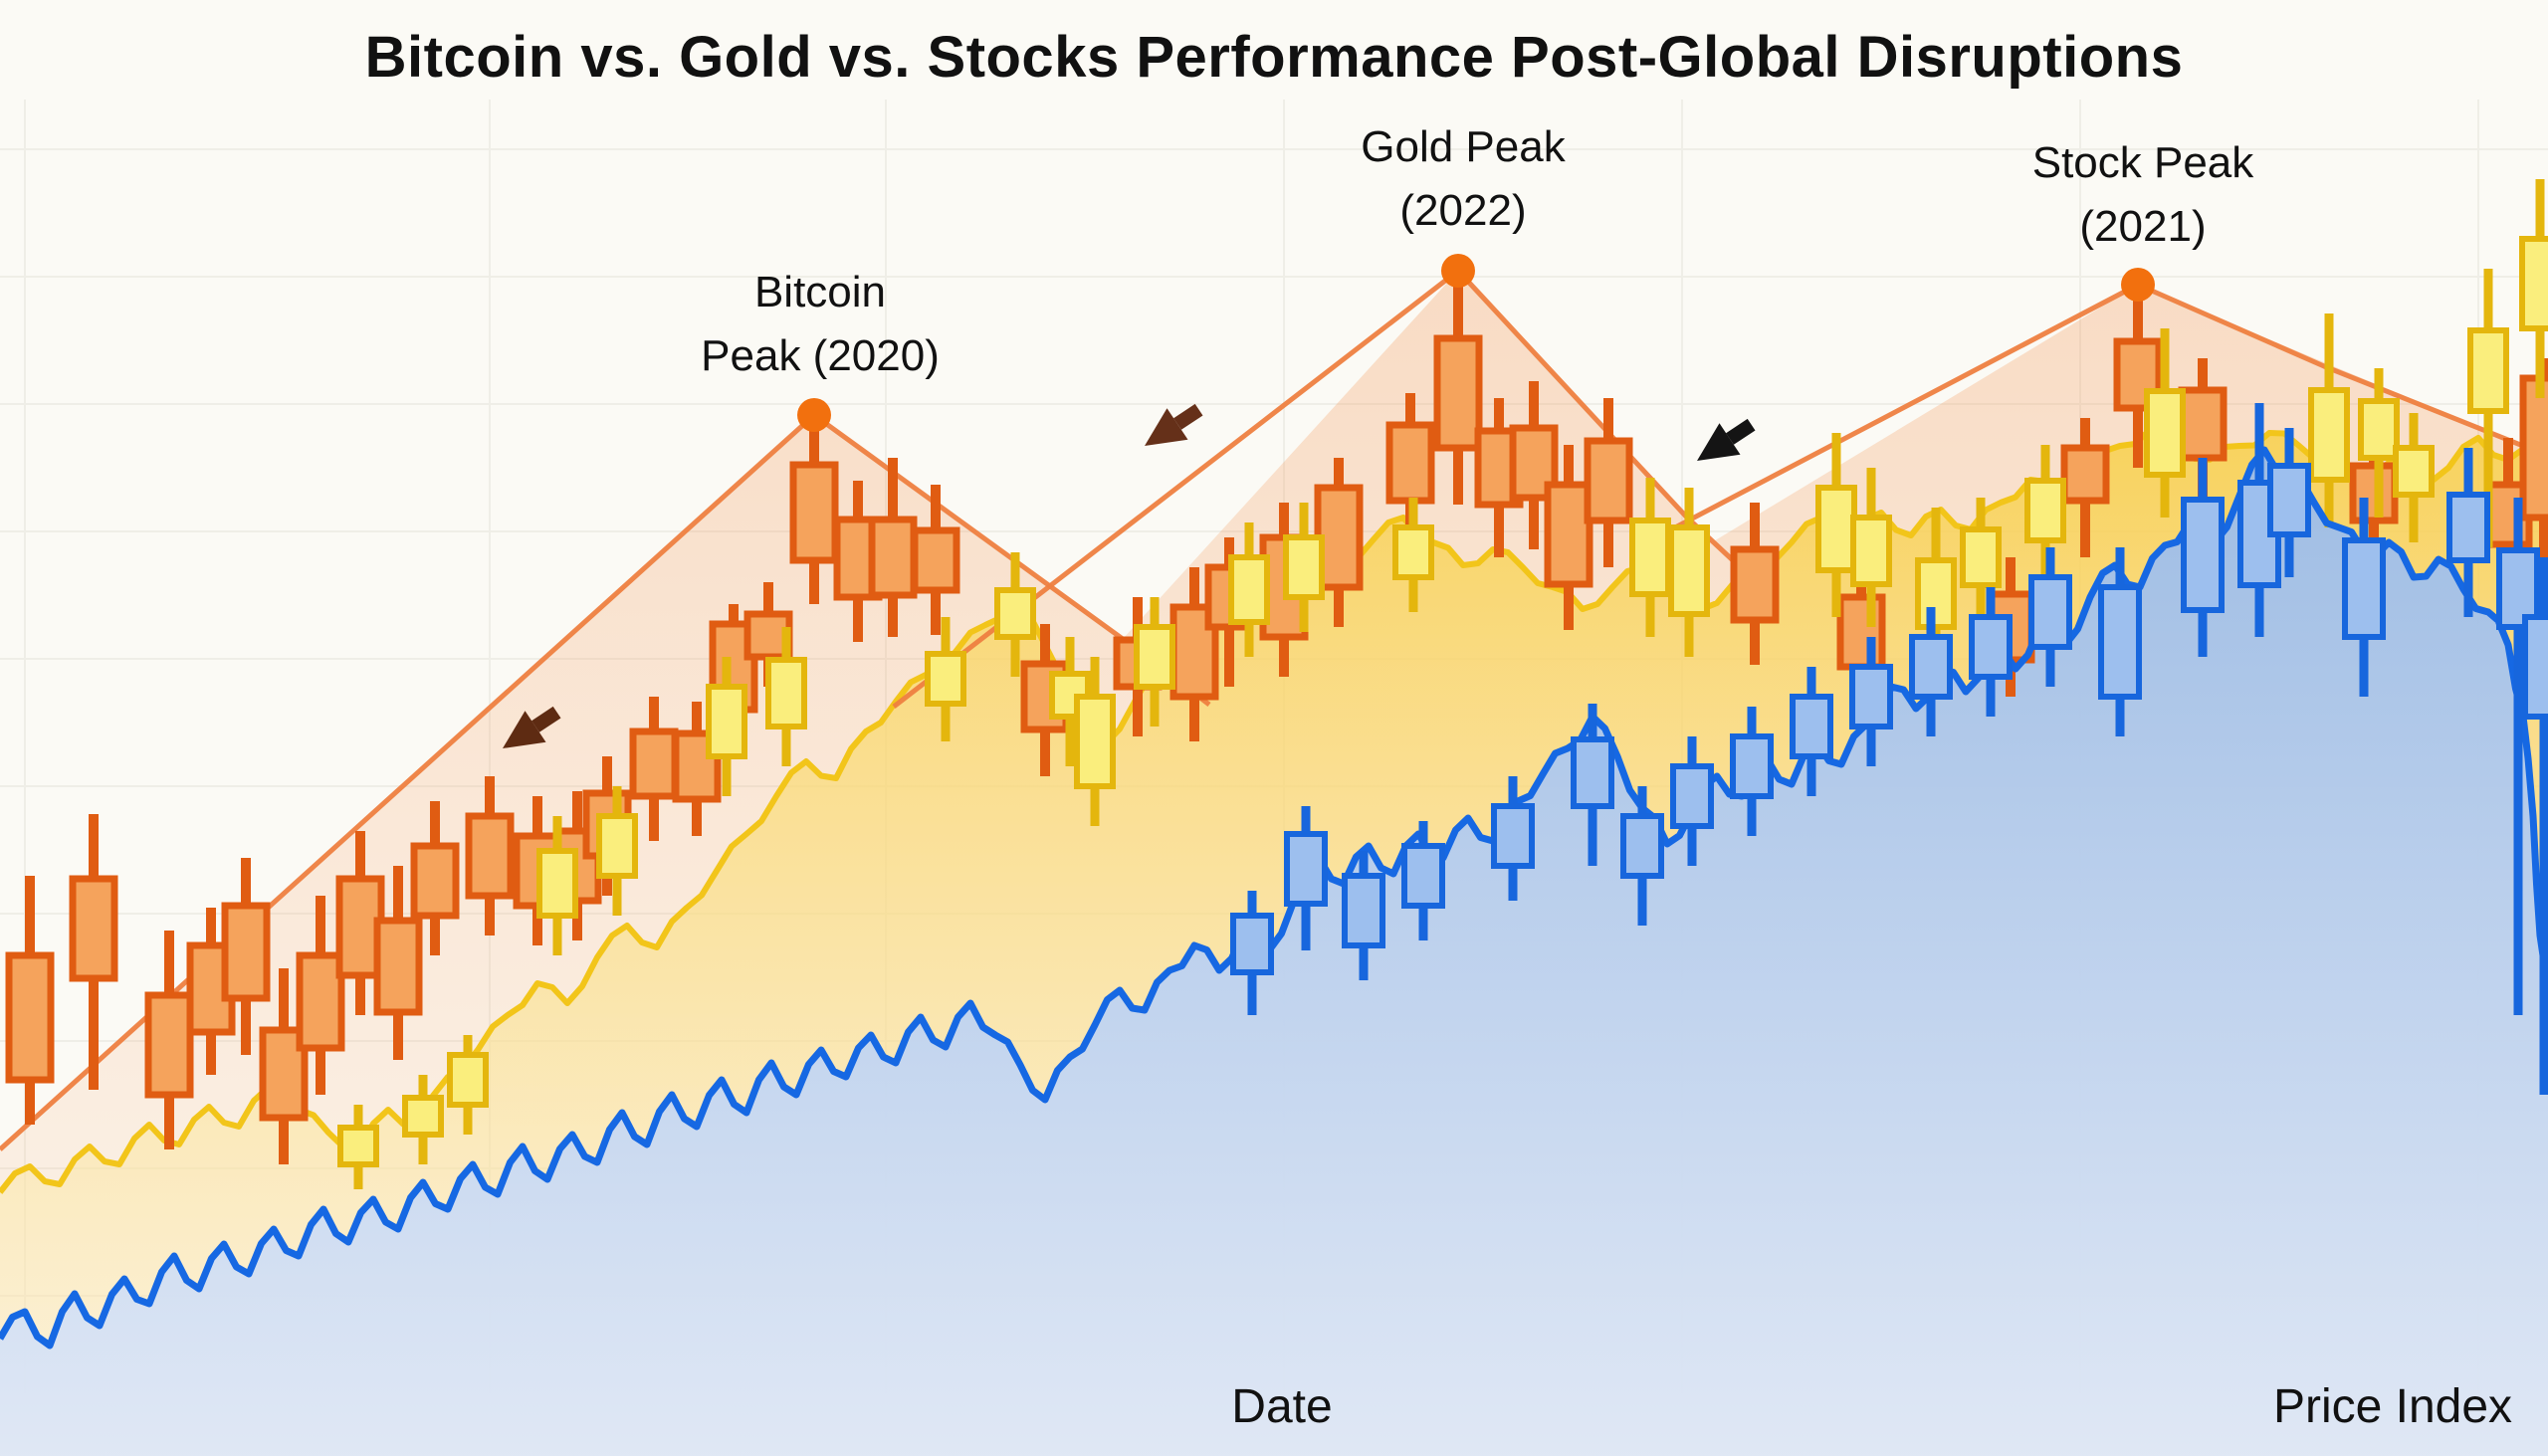 The width and height of the screenshot is (2548, 1456). What do you see at coordinates (820, 292) in the screenshot?
I see `annotation-bitcoin-peak-line1: Bitcoin` at bounding box center [820, 292].